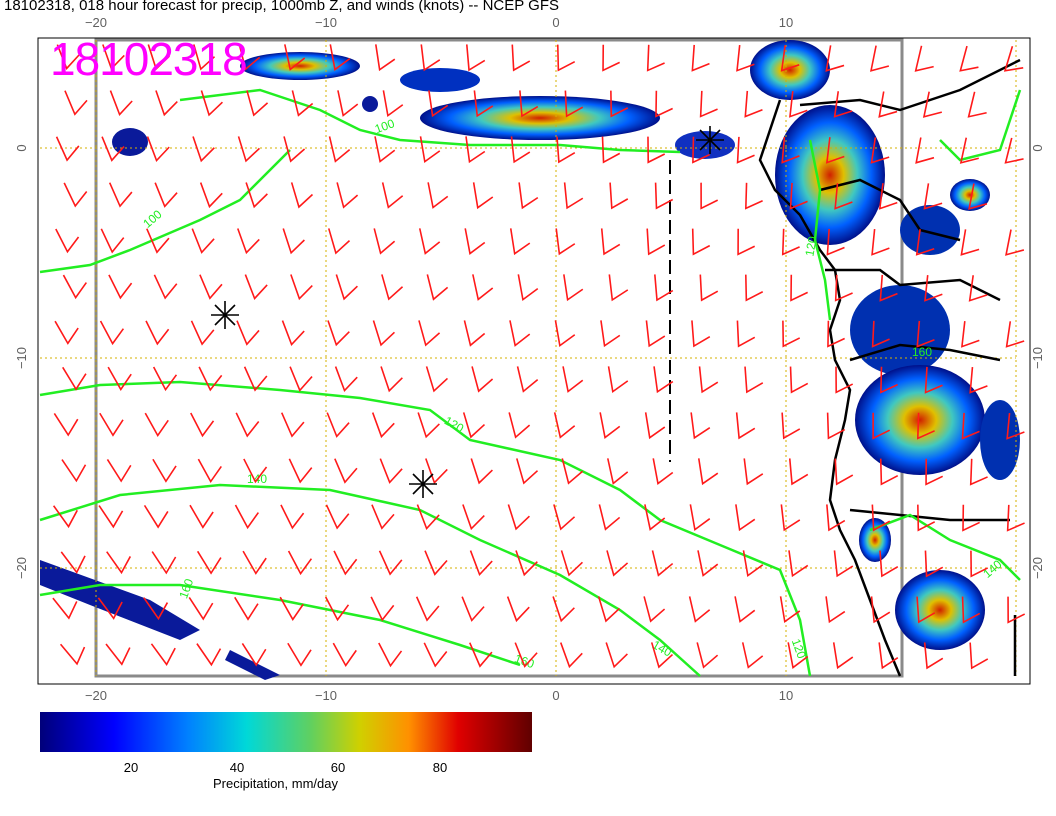 The image size is (1056, 816). I want to click on contour-label: 120, so click(799, 649).